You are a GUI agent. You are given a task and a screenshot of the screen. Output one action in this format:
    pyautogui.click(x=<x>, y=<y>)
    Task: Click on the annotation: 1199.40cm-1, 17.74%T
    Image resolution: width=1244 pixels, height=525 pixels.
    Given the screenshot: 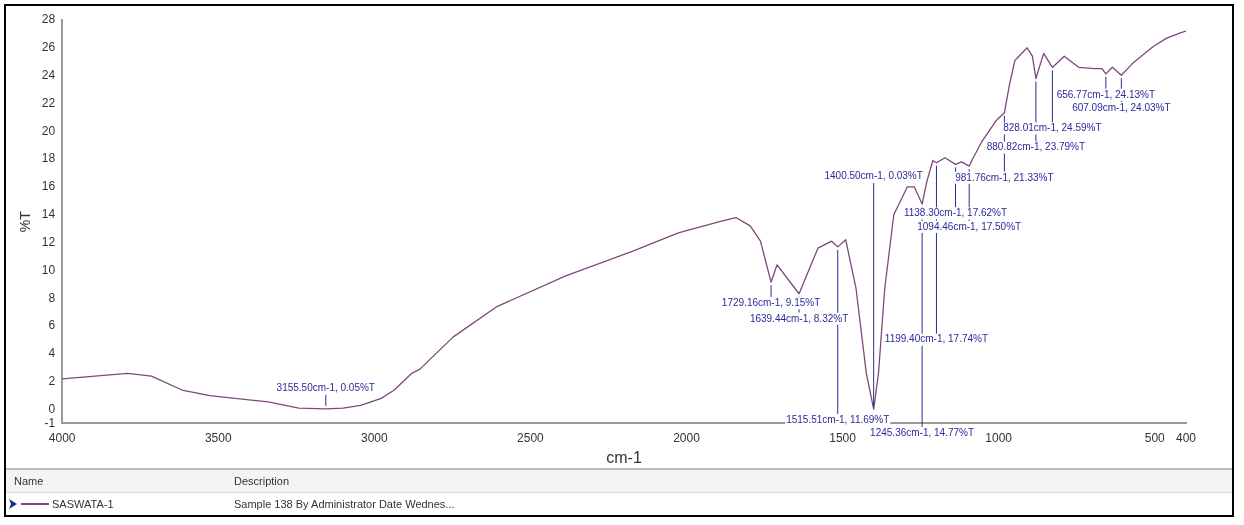 What is the action you would take?
    pyautogui.click(x=936, y=339)
    